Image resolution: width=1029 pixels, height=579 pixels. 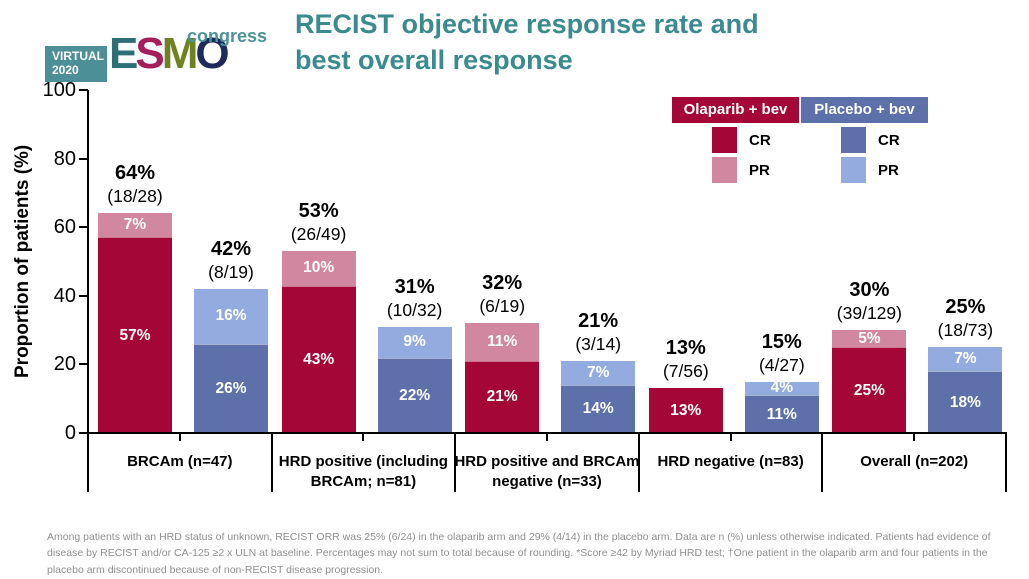 I want to click on legend: Olaparib + bev CR PR Placebo + bev CR PR, so click(x=800, y=140).